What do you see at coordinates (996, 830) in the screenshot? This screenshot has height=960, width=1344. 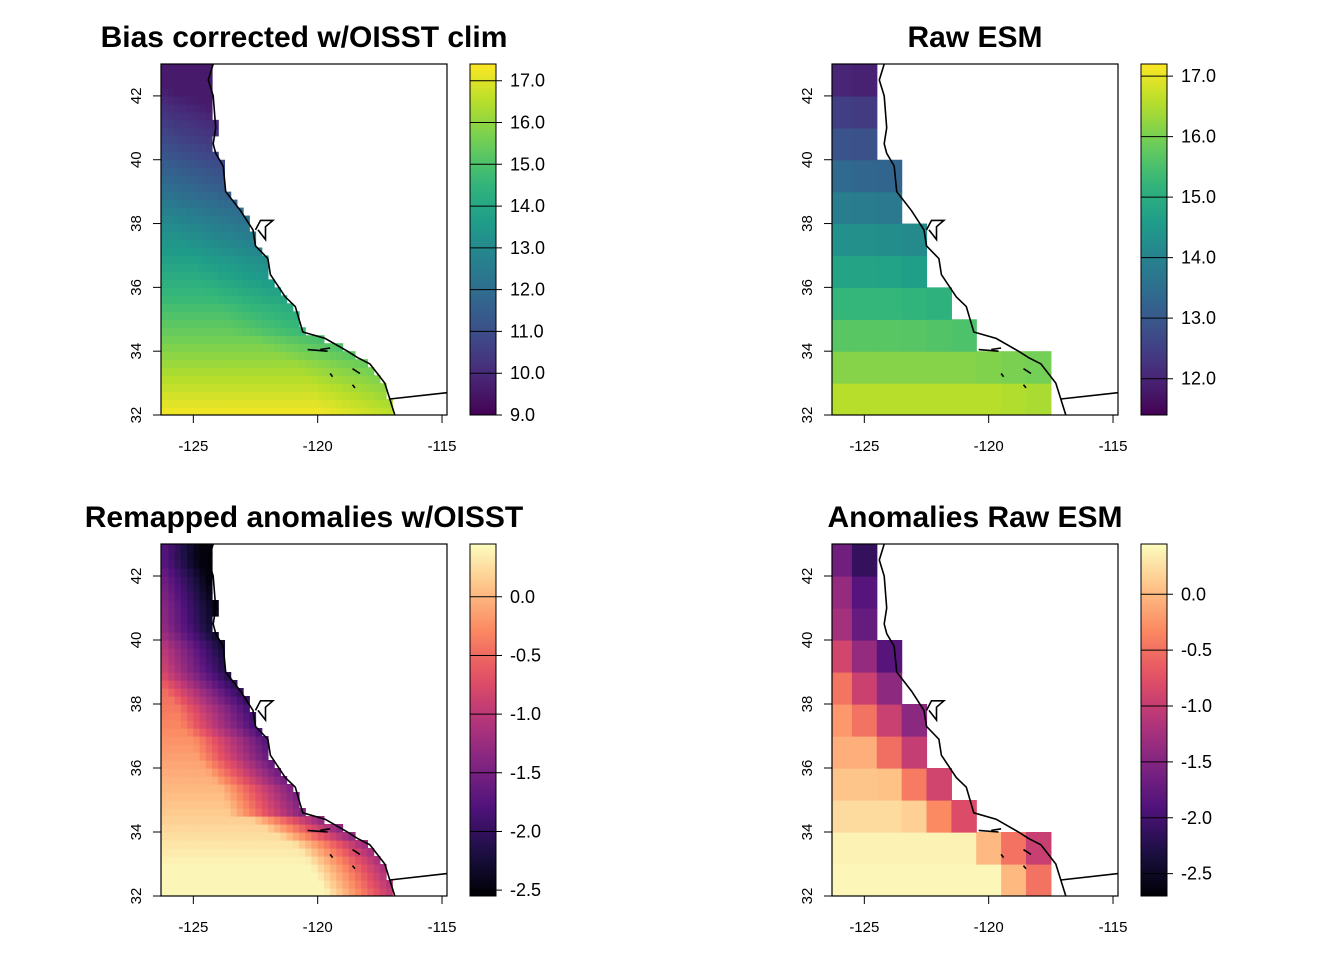 I see `island` at bounding box center [996, 830].